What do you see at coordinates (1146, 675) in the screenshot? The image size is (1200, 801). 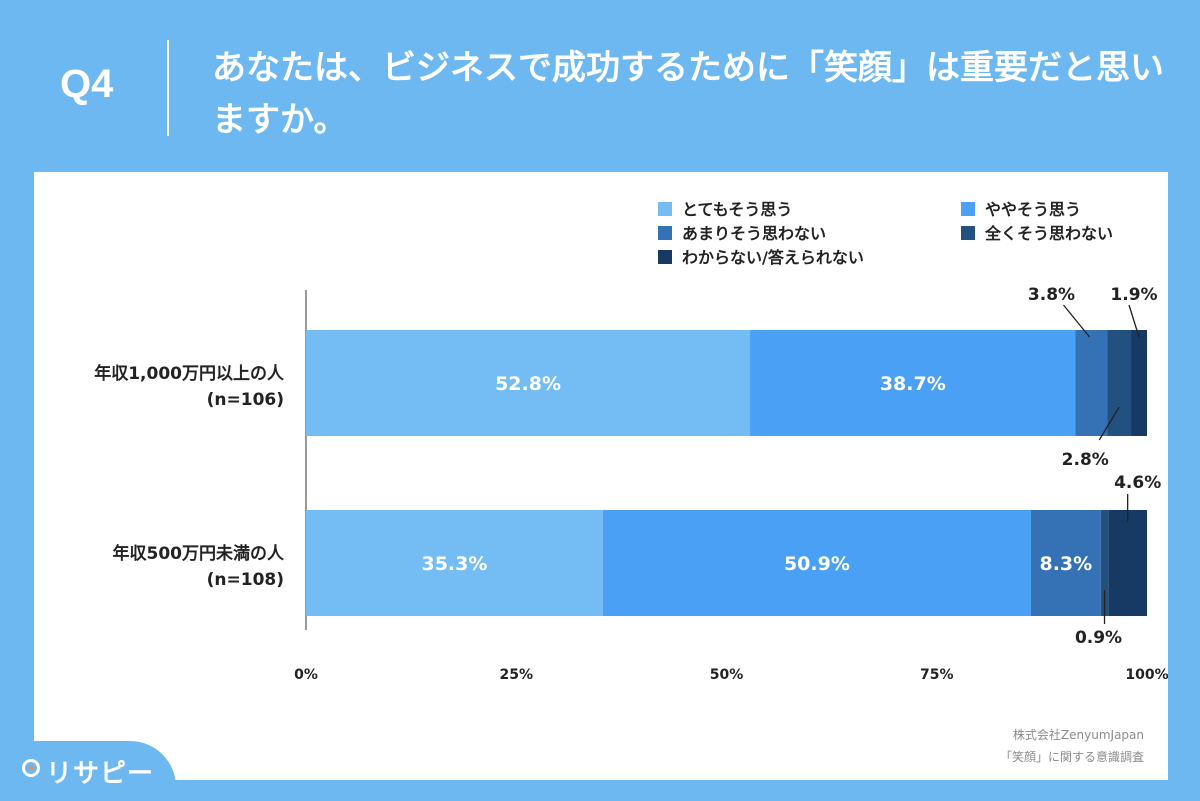 I see `x-tick-label: 100%` at bounding box center [1146, 675].